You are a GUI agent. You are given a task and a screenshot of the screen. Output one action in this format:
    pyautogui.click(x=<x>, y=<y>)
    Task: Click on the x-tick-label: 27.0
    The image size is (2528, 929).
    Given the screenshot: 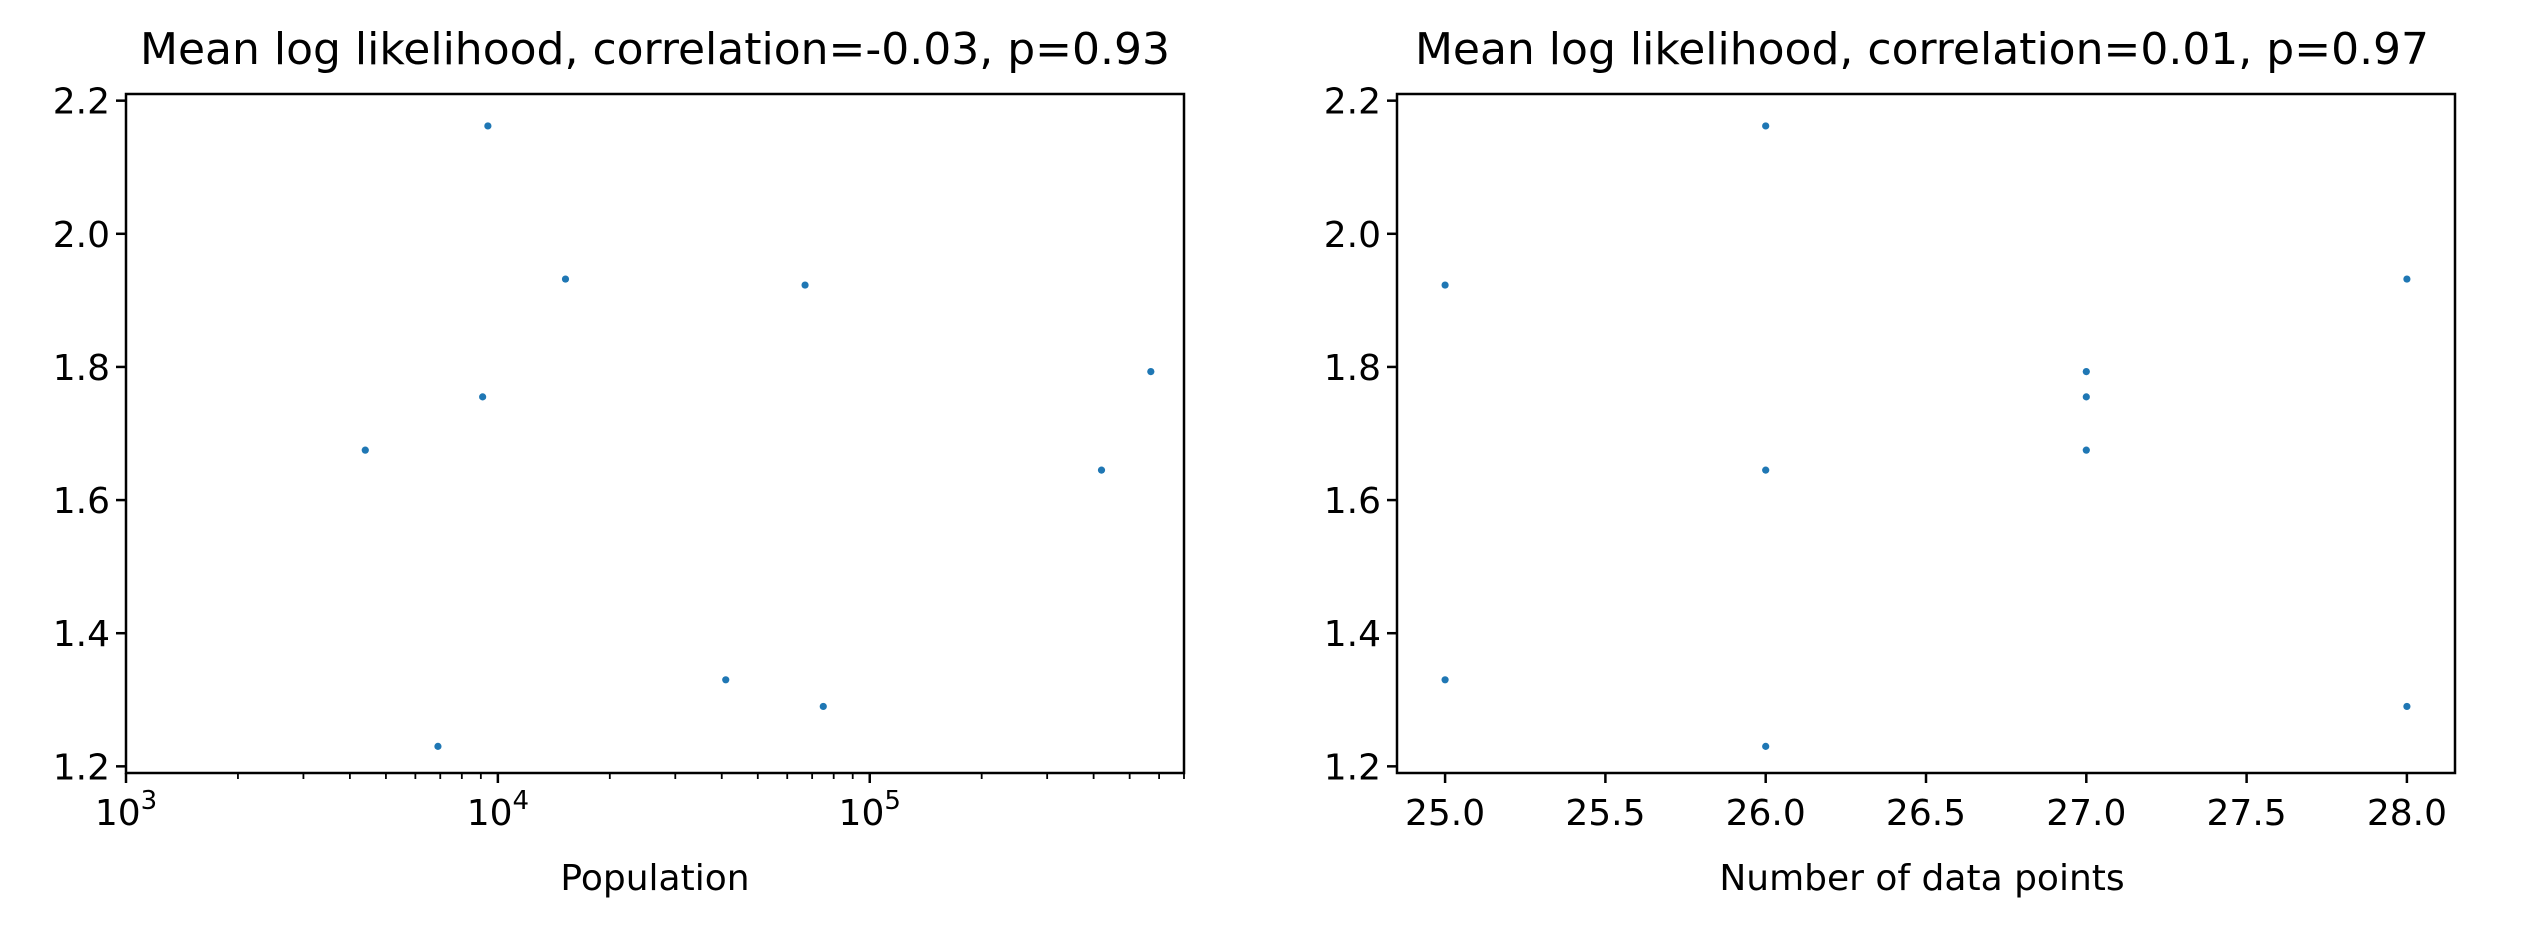 What is the action you would take?
    pyautogui.click(x=2086, y=813)
    